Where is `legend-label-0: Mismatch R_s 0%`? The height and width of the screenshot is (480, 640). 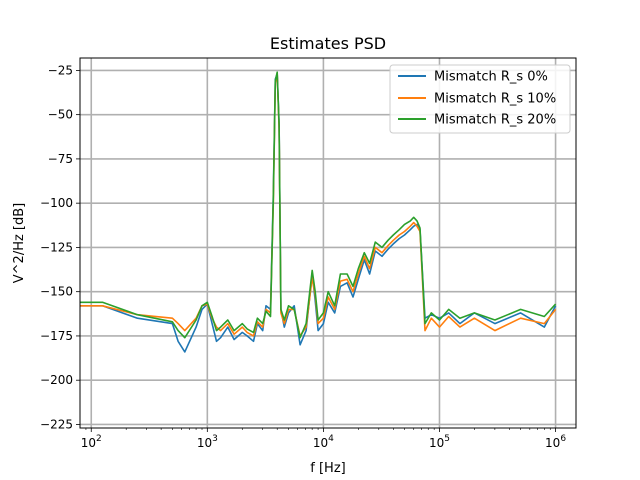 legend-label-0: Mismatch R_s 0% is located at coordinates (491, 77).